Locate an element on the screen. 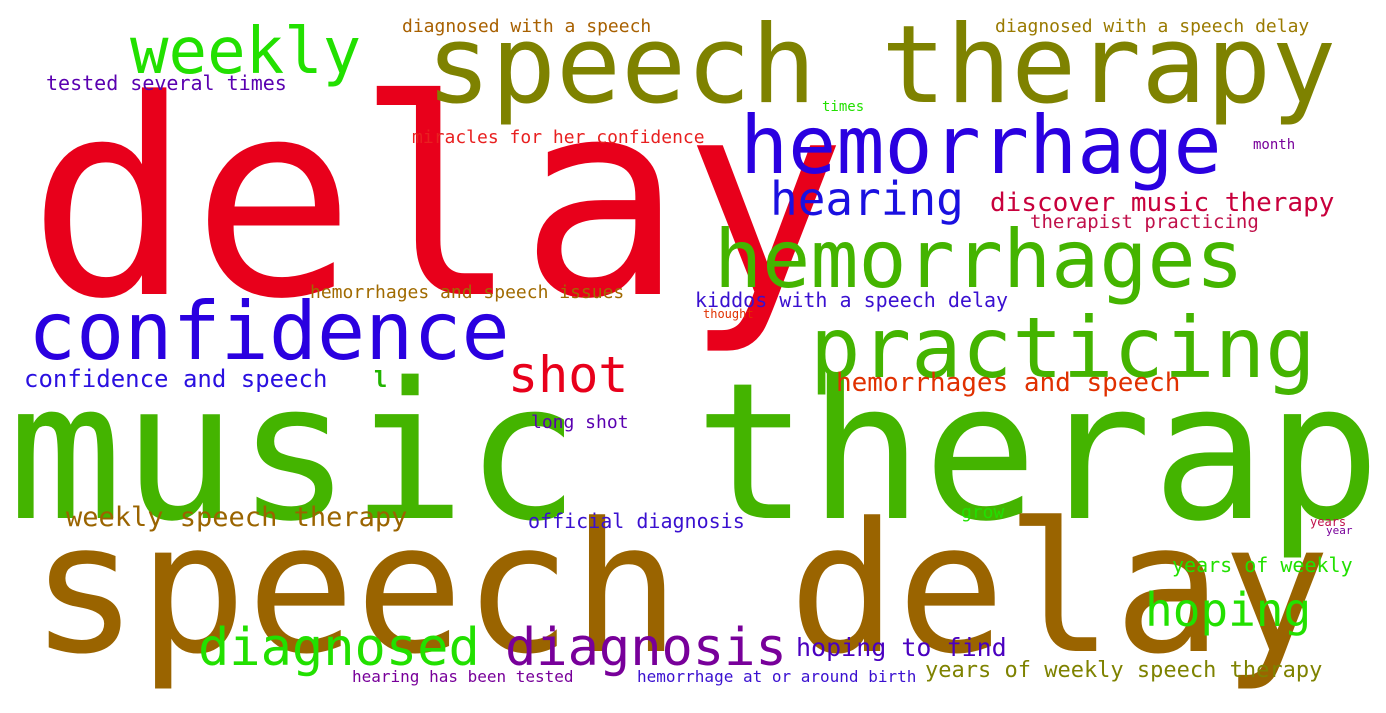 This screenshot has height=713, width=1386. word-weekly: weekly is located at coordinates (246, 52).